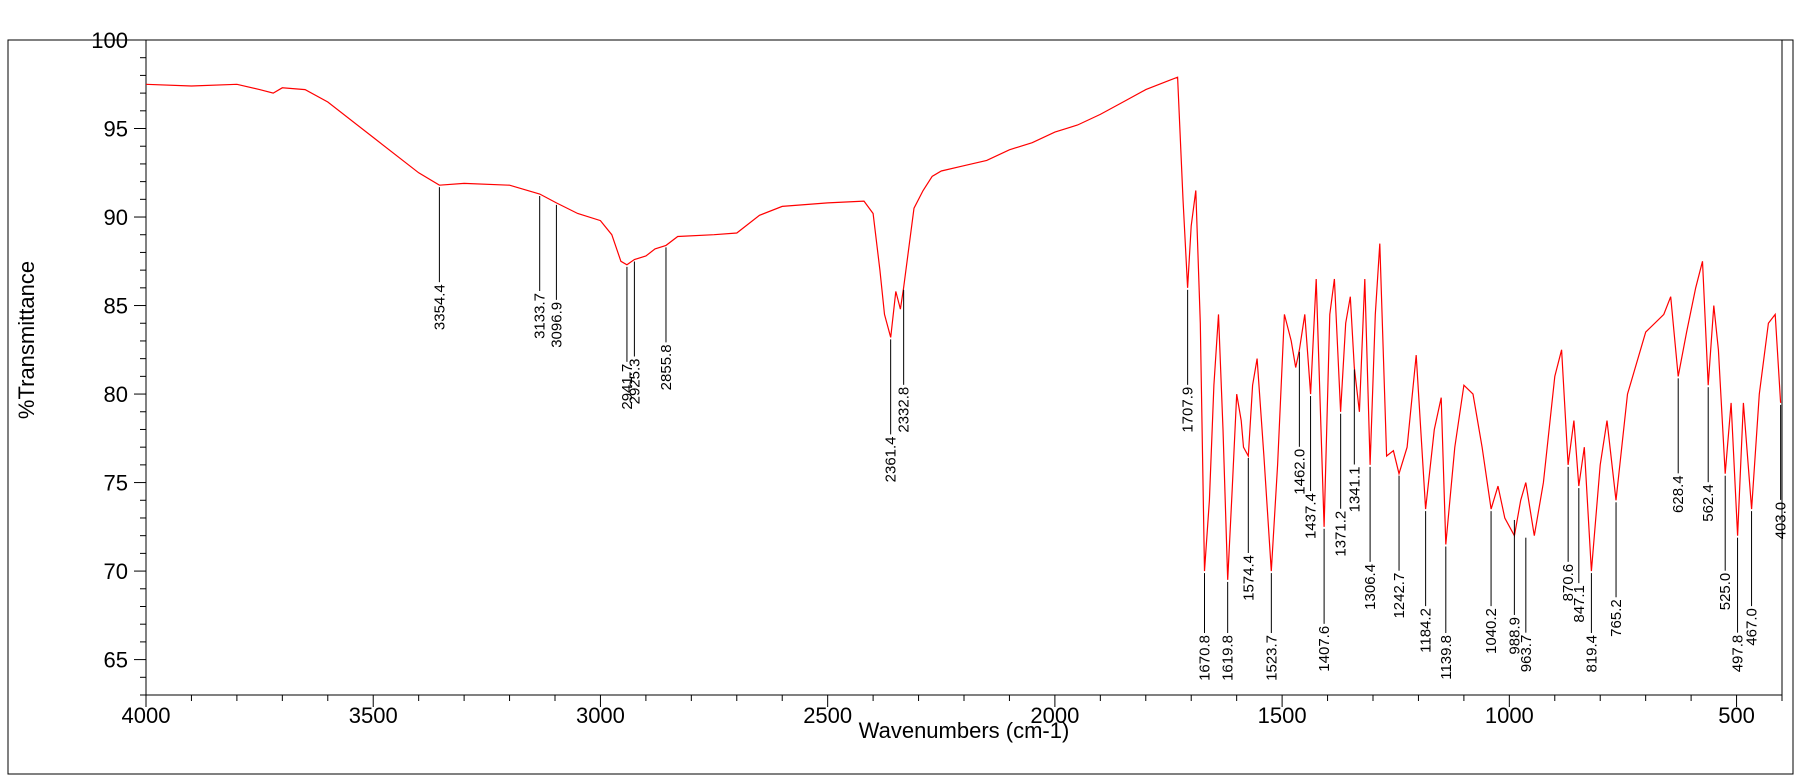 Image resolution: width=1803 pixels, height=779 pixels. What do you see at coordinates (1399, 596) in the screenshot?
I see `peak-label: 1242.7` at bounding box center [1399, 596].